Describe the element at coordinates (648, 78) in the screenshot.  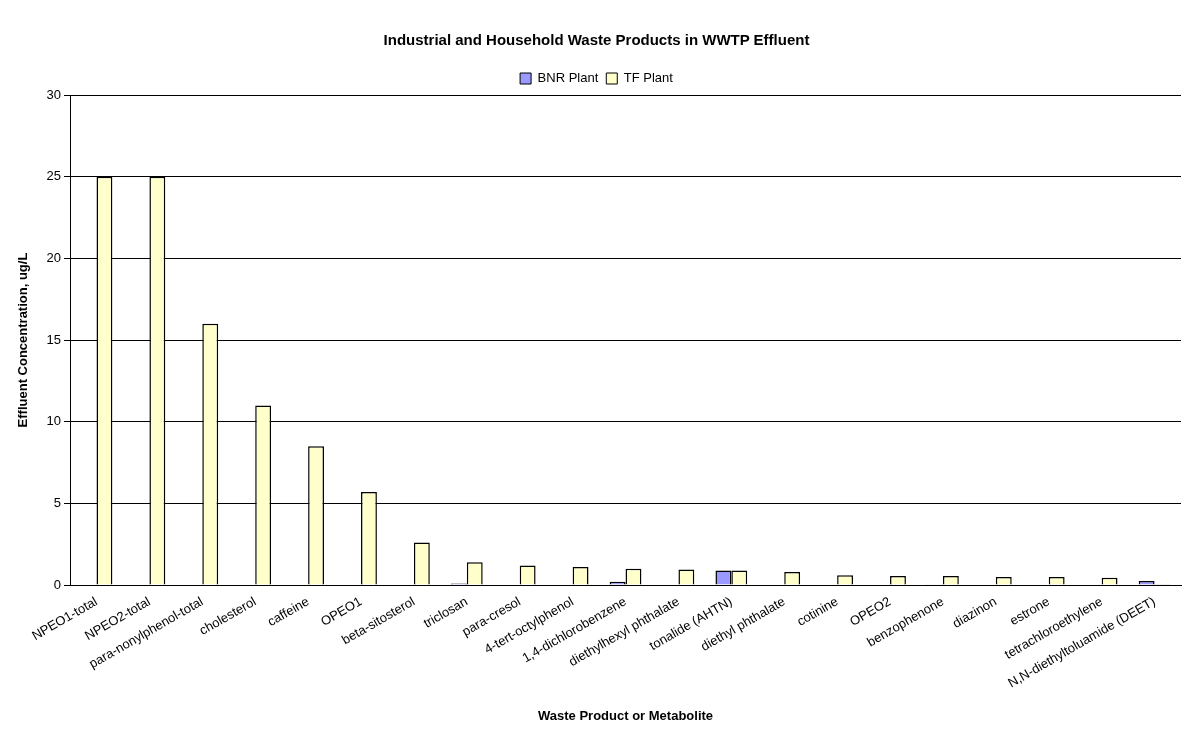
I see `legend-label: TF Plant` at that location.